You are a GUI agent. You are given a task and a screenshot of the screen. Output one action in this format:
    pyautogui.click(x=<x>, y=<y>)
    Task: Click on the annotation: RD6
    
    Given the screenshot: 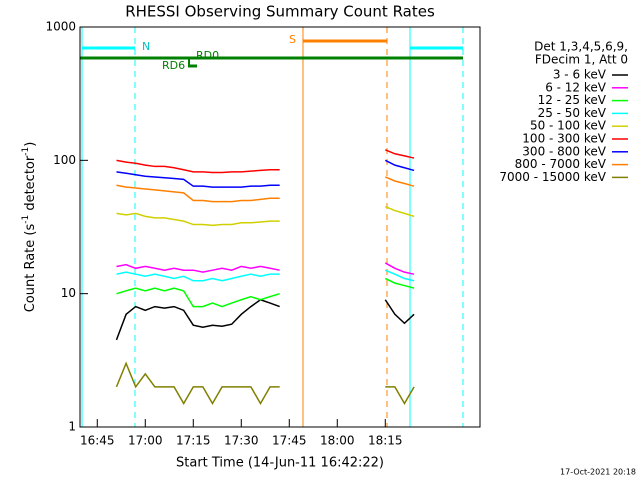 What is the action you would take?
    pyautogui.click(x=173, y=65)
    